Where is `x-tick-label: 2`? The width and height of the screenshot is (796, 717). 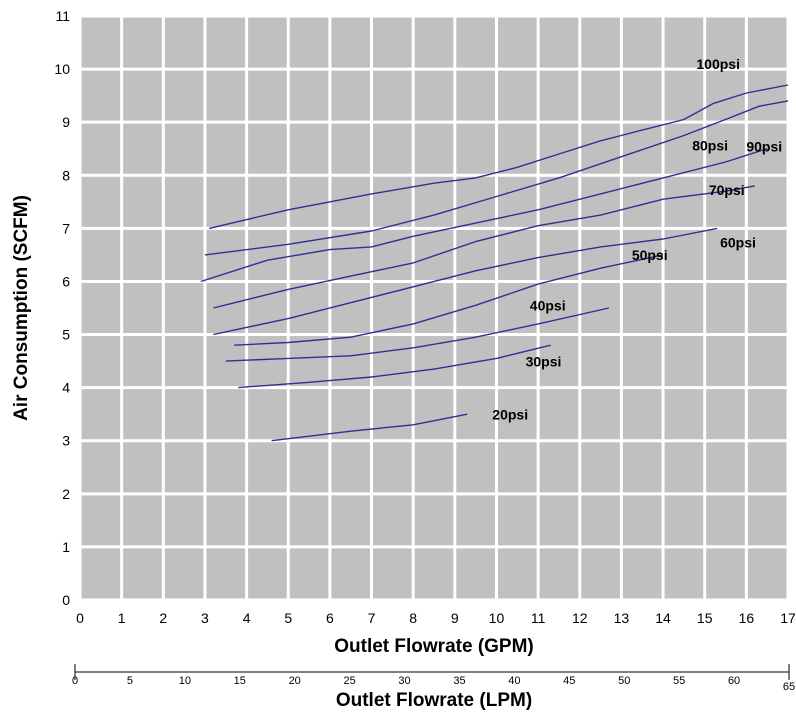
x-tick-label: 2 is located at coordinates (163, 618).